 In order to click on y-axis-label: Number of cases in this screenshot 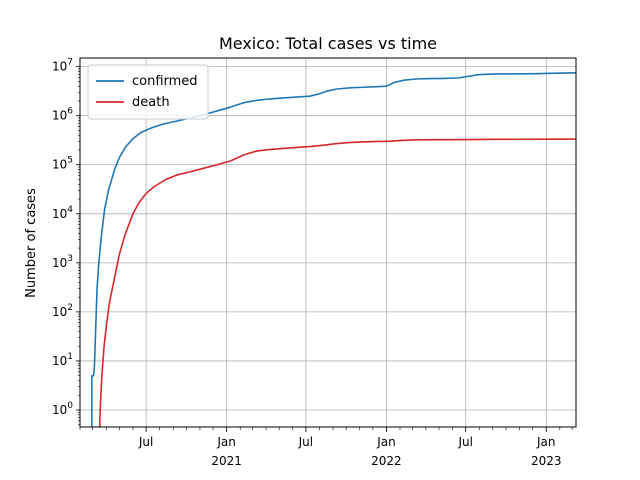, I will do `click(31, 243)`.